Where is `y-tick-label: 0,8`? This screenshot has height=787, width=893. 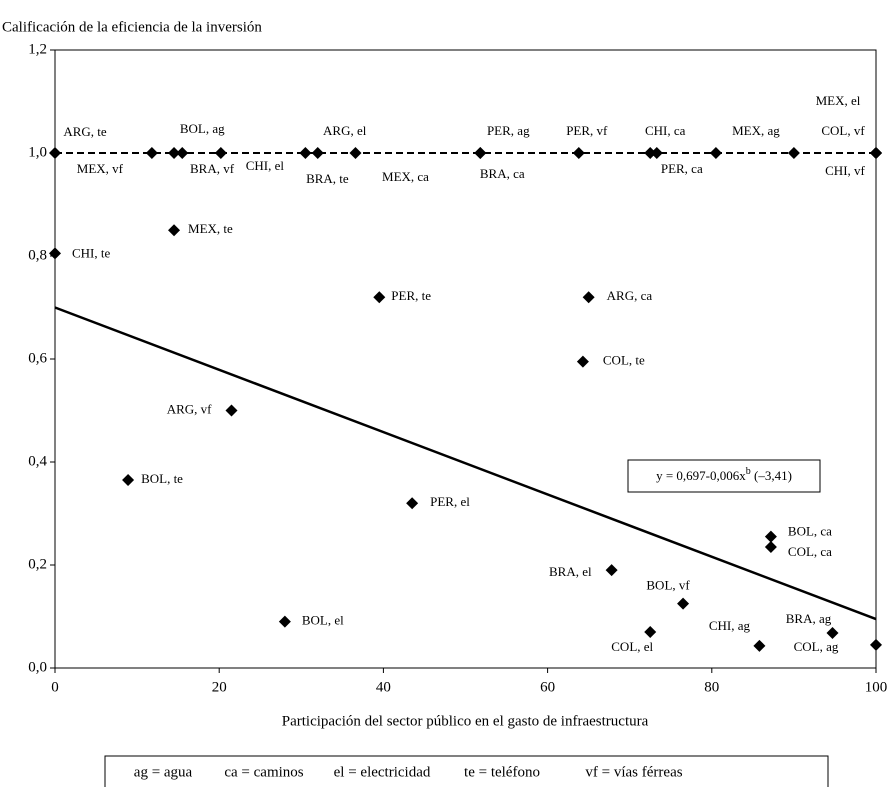 y-tick-label: 0,8 is located at coordinates (37, 255).